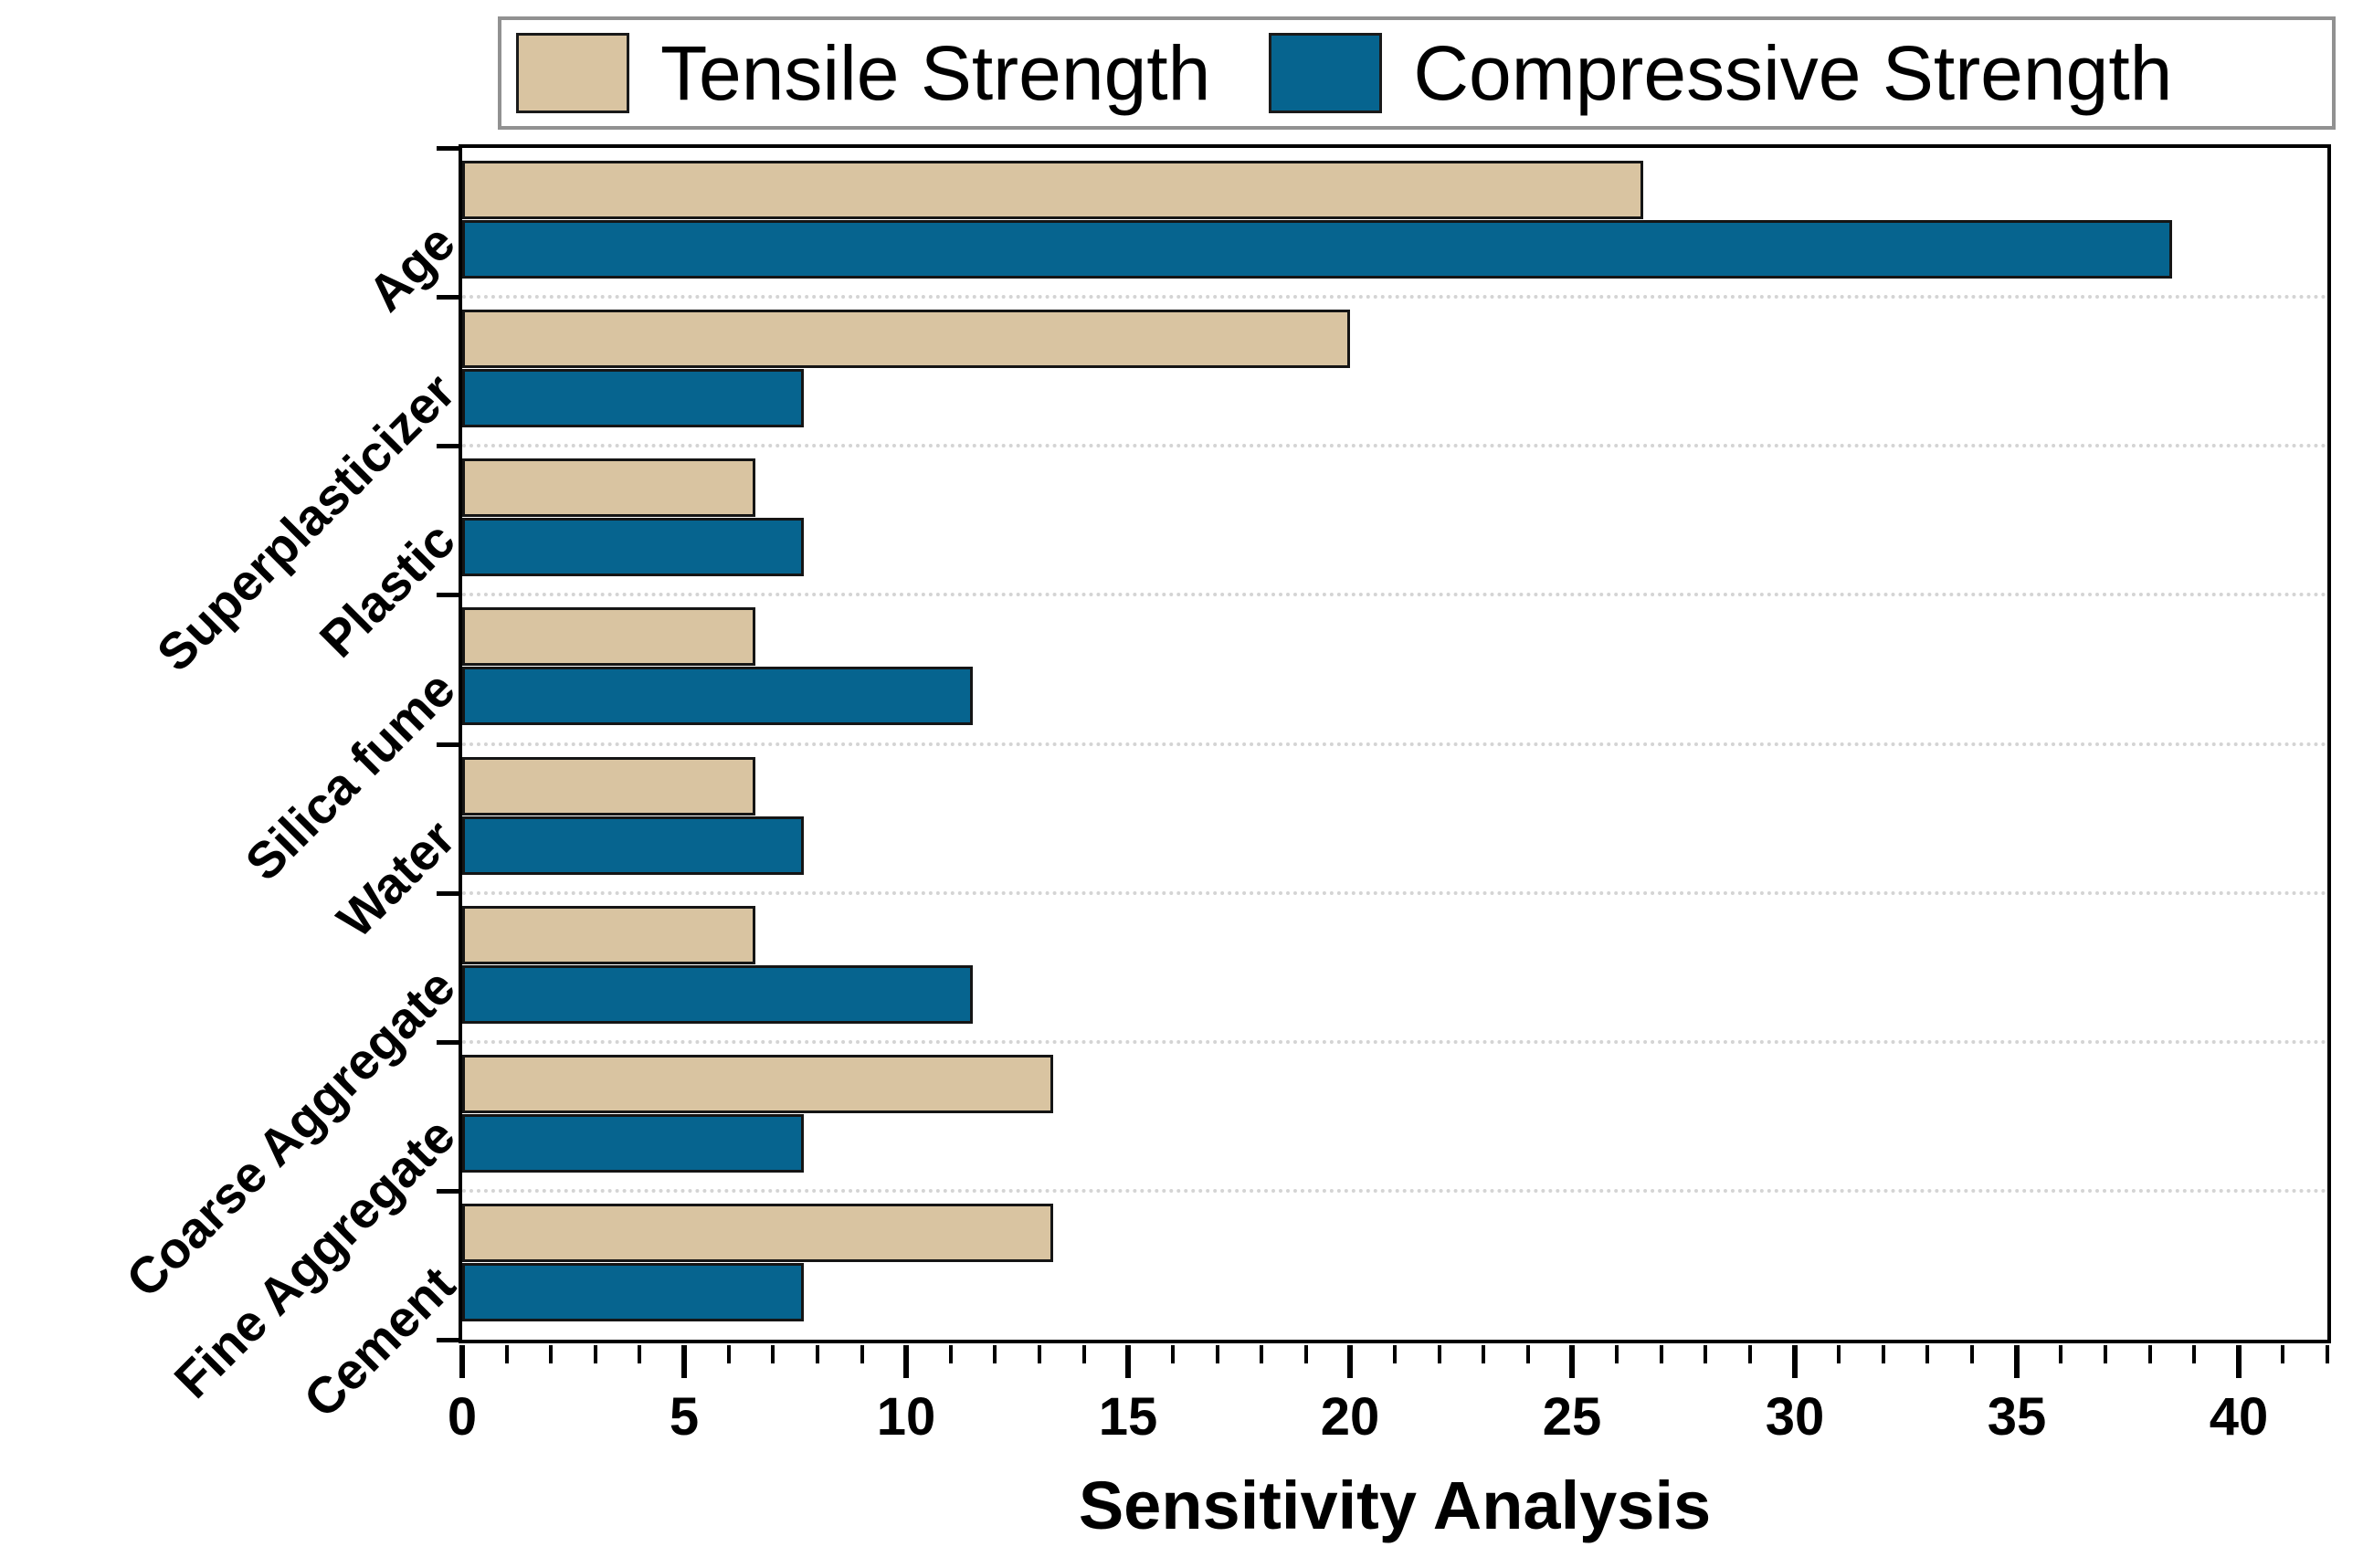 The width and height of the screenshot is (2363, 1568). I want to click on x-tick-label-30: 30, so click(1795, 1417).